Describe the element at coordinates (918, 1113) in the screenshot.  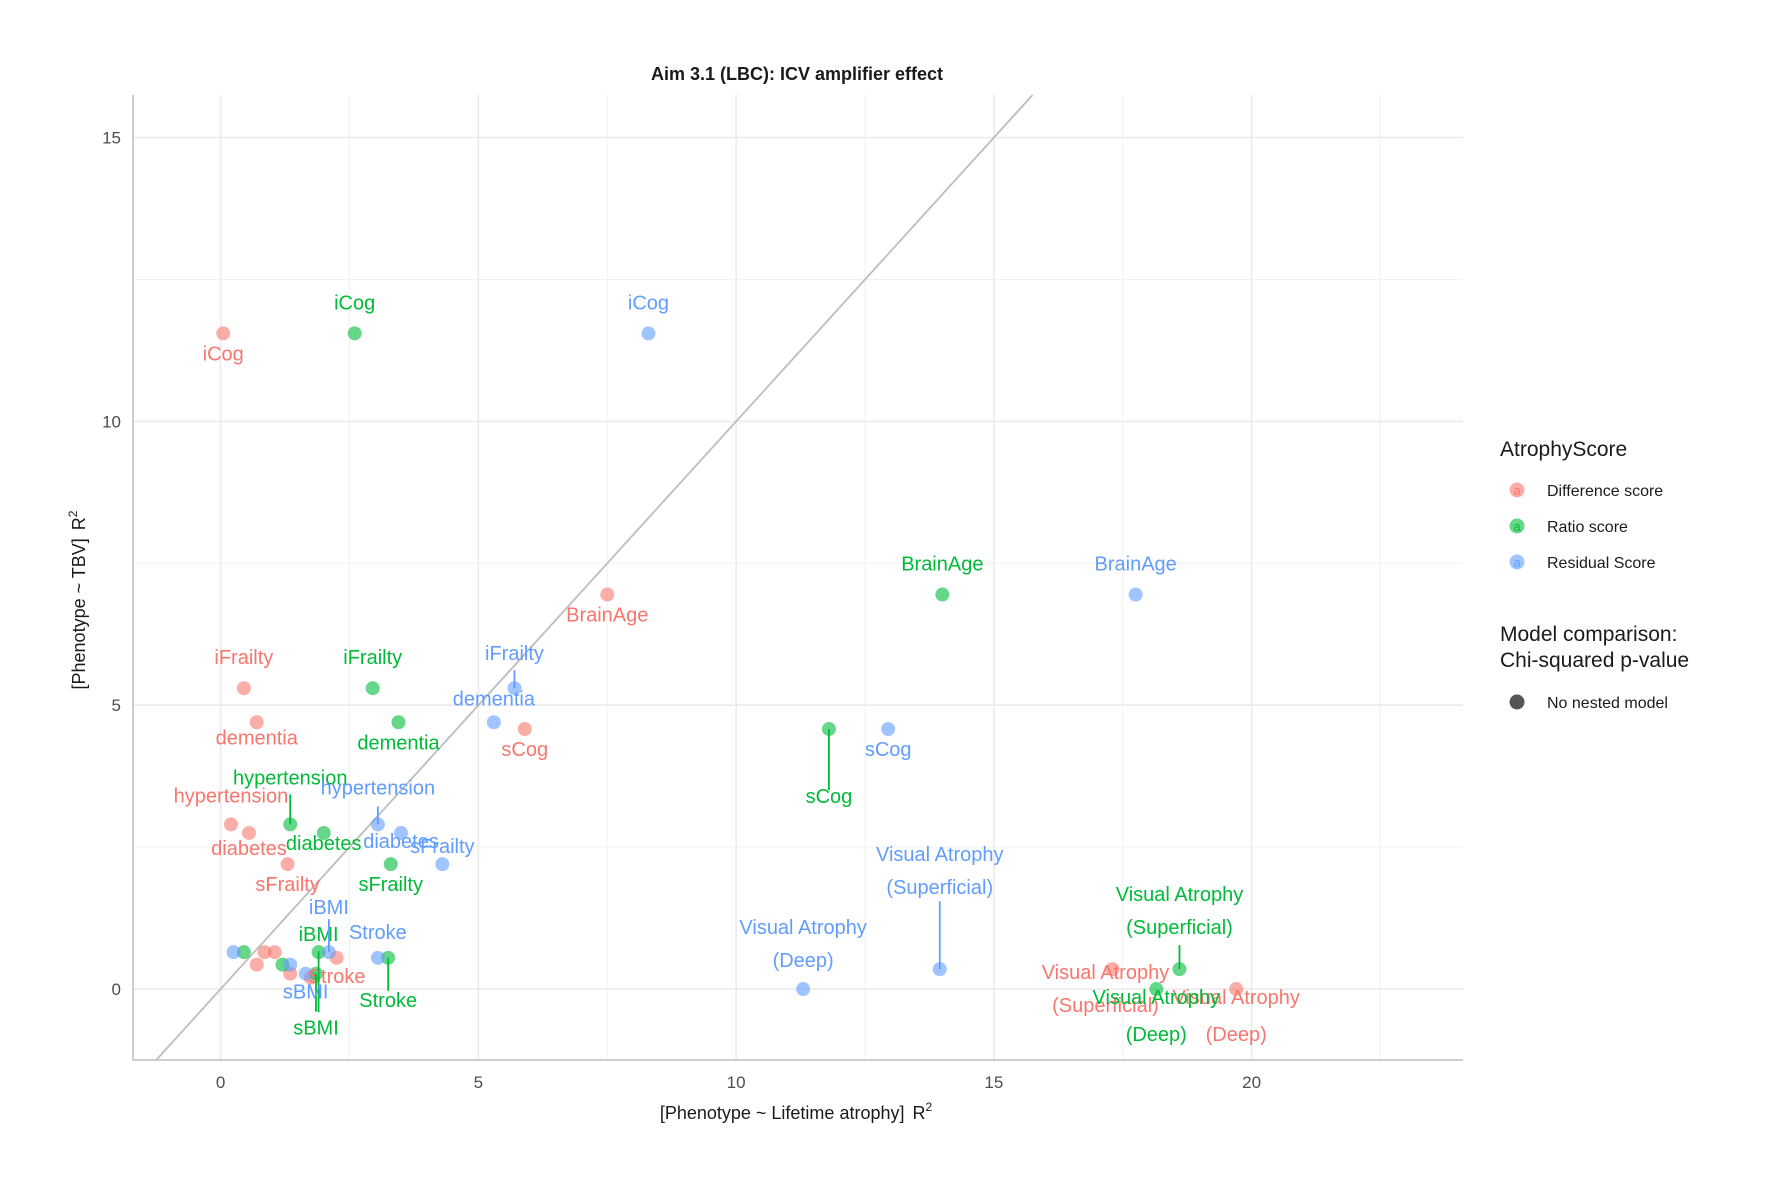
I see `x-axis-r-symbol: R` at that location.